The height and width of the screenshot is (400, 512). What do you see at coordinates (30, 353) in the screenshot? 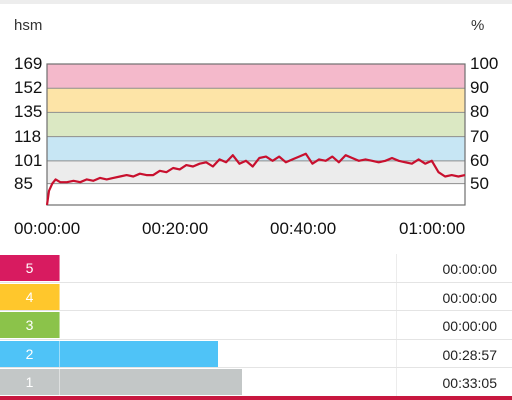
I see `zone-number-badge: 2` at bounding box center [30, 353].